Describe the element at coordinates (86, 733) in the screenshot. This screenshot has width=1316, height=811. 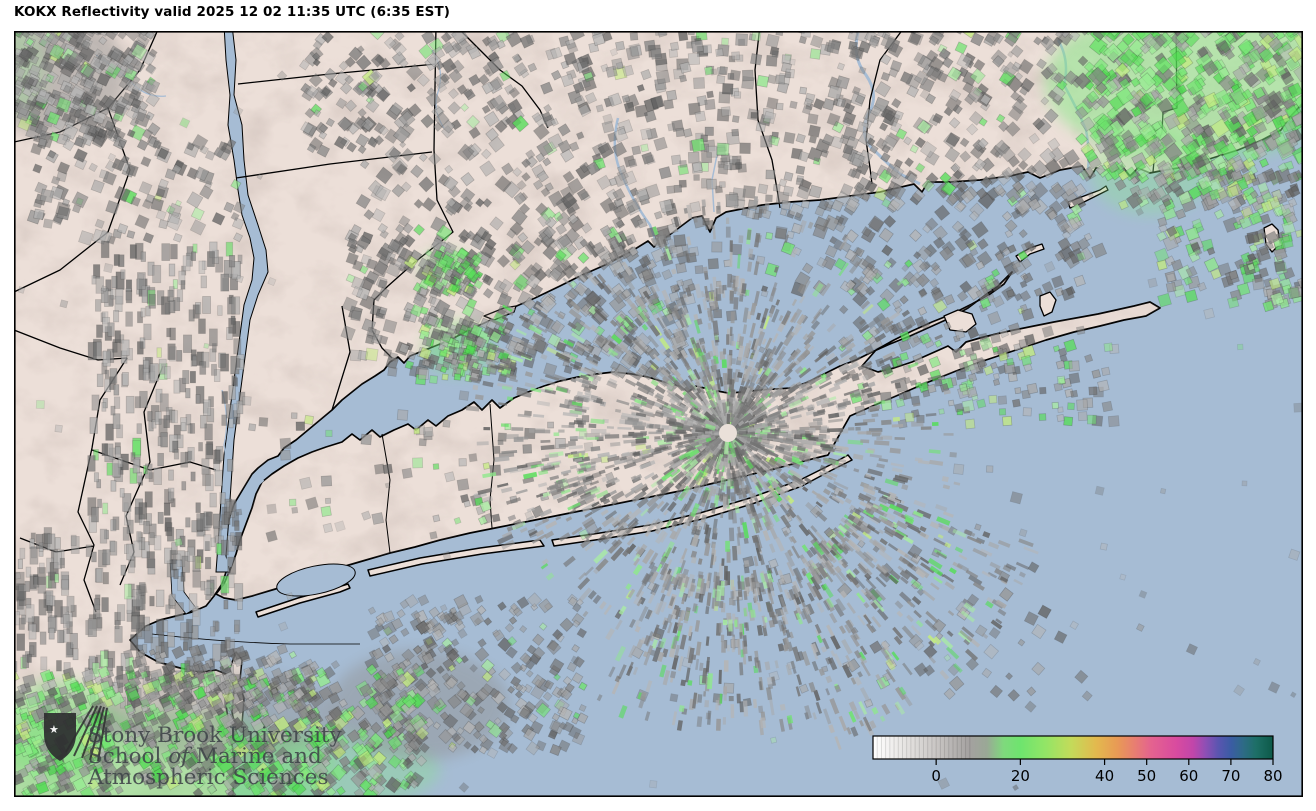
I see `sbu-shield-rays` at that location.